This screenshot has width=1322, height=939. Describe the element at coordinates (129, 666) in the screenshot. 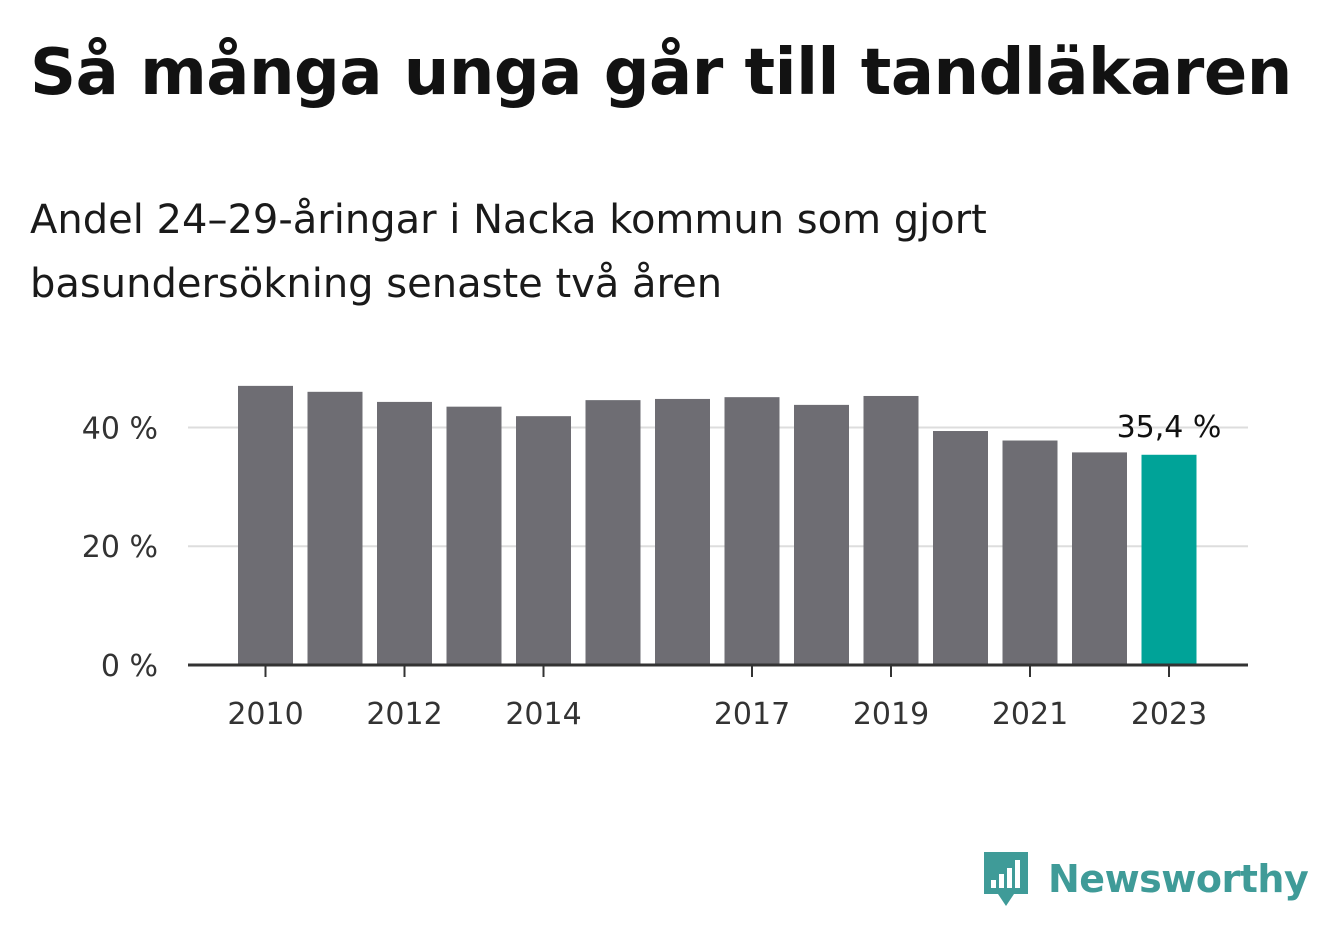

I see `y-tick-label: 0 %` at that location.